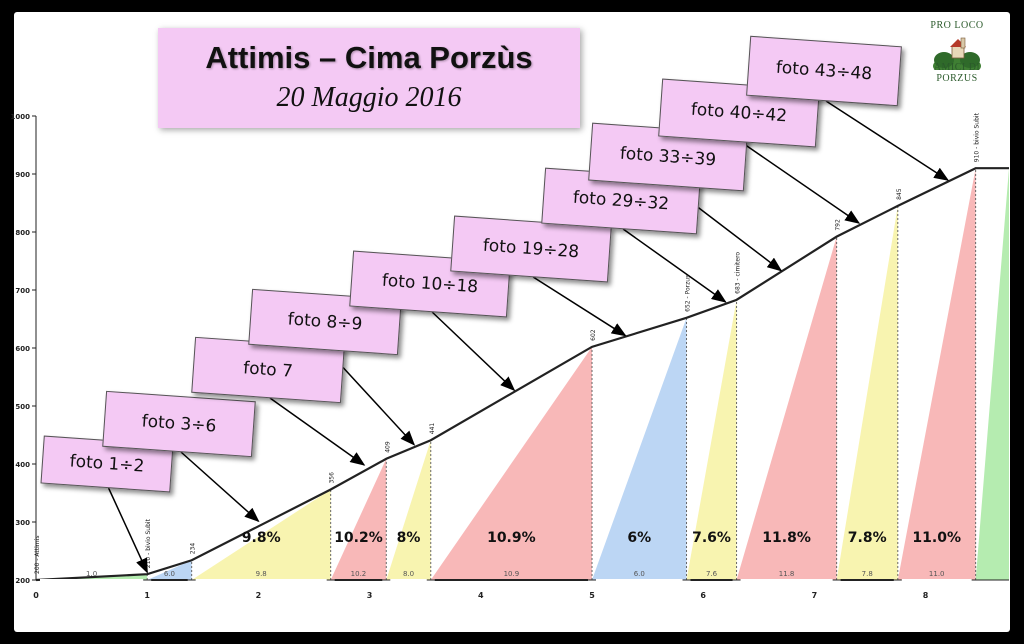  I want to click on photo-callout: foto 43÷48, so click(824, 71).